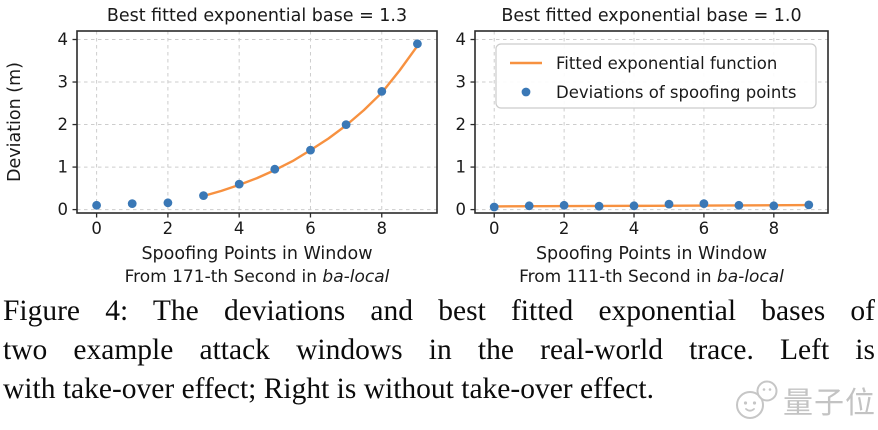 This screenshot has height=430, width=878. I want to click on watermark-text: 量子位, so click(829, 403).